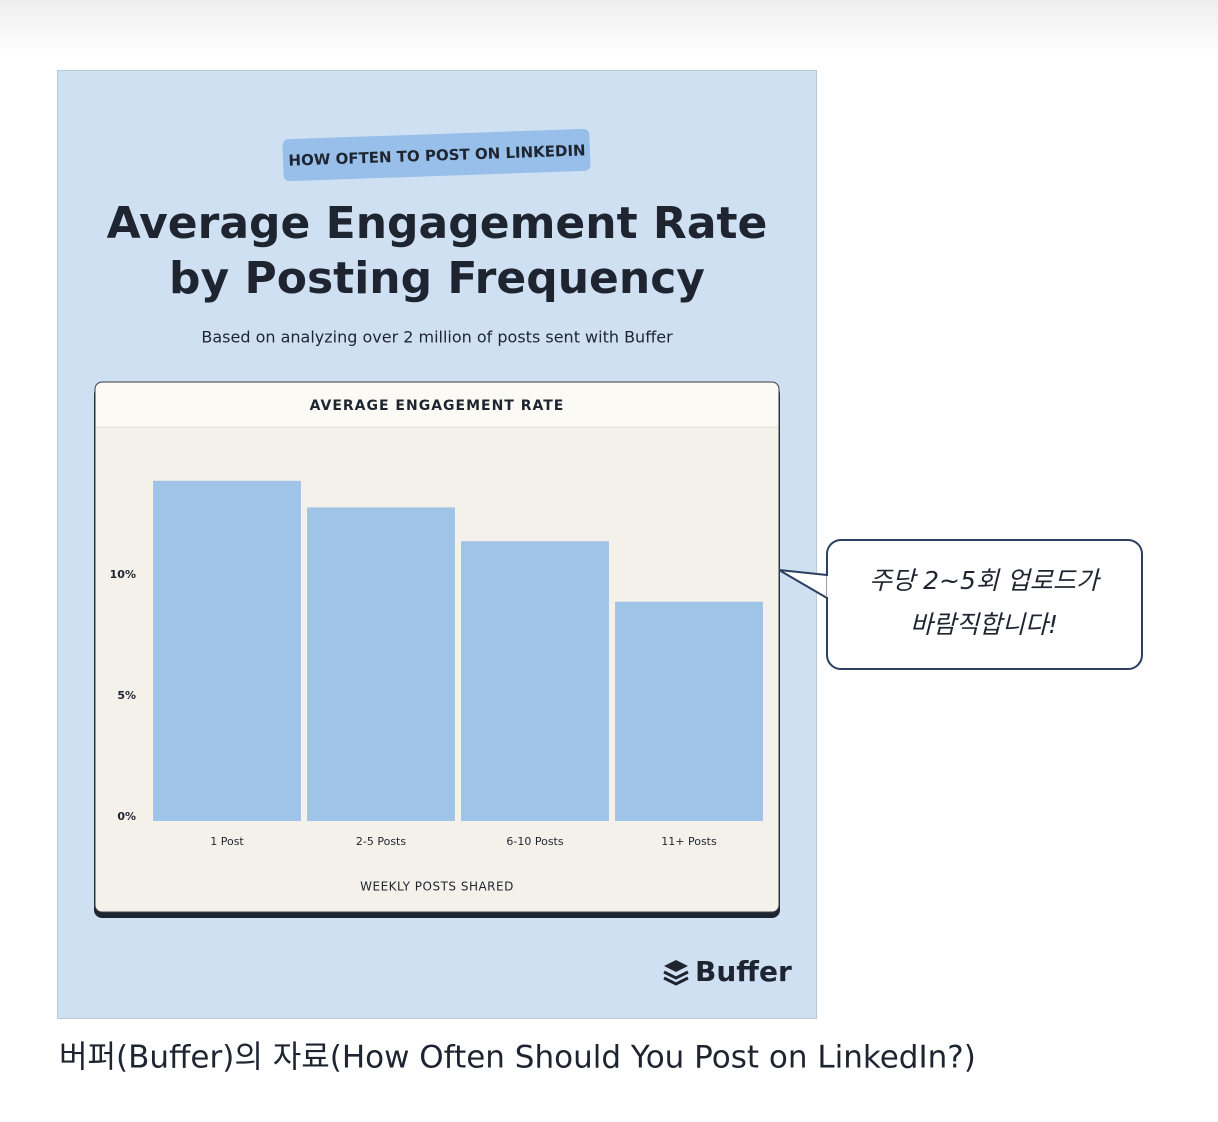 The width and height of the screenshot is (1218, 1122). What do you see at coordinates (437, 223) in the screenshot?
I see `chart-title: Average Engagement Rate` at bounding box center [437, 223].